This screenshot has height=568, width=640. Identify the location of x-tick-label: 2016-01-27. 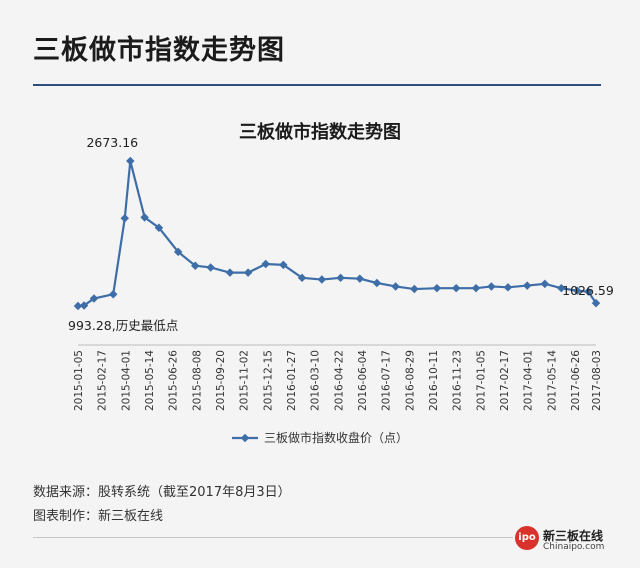
(292, 380).